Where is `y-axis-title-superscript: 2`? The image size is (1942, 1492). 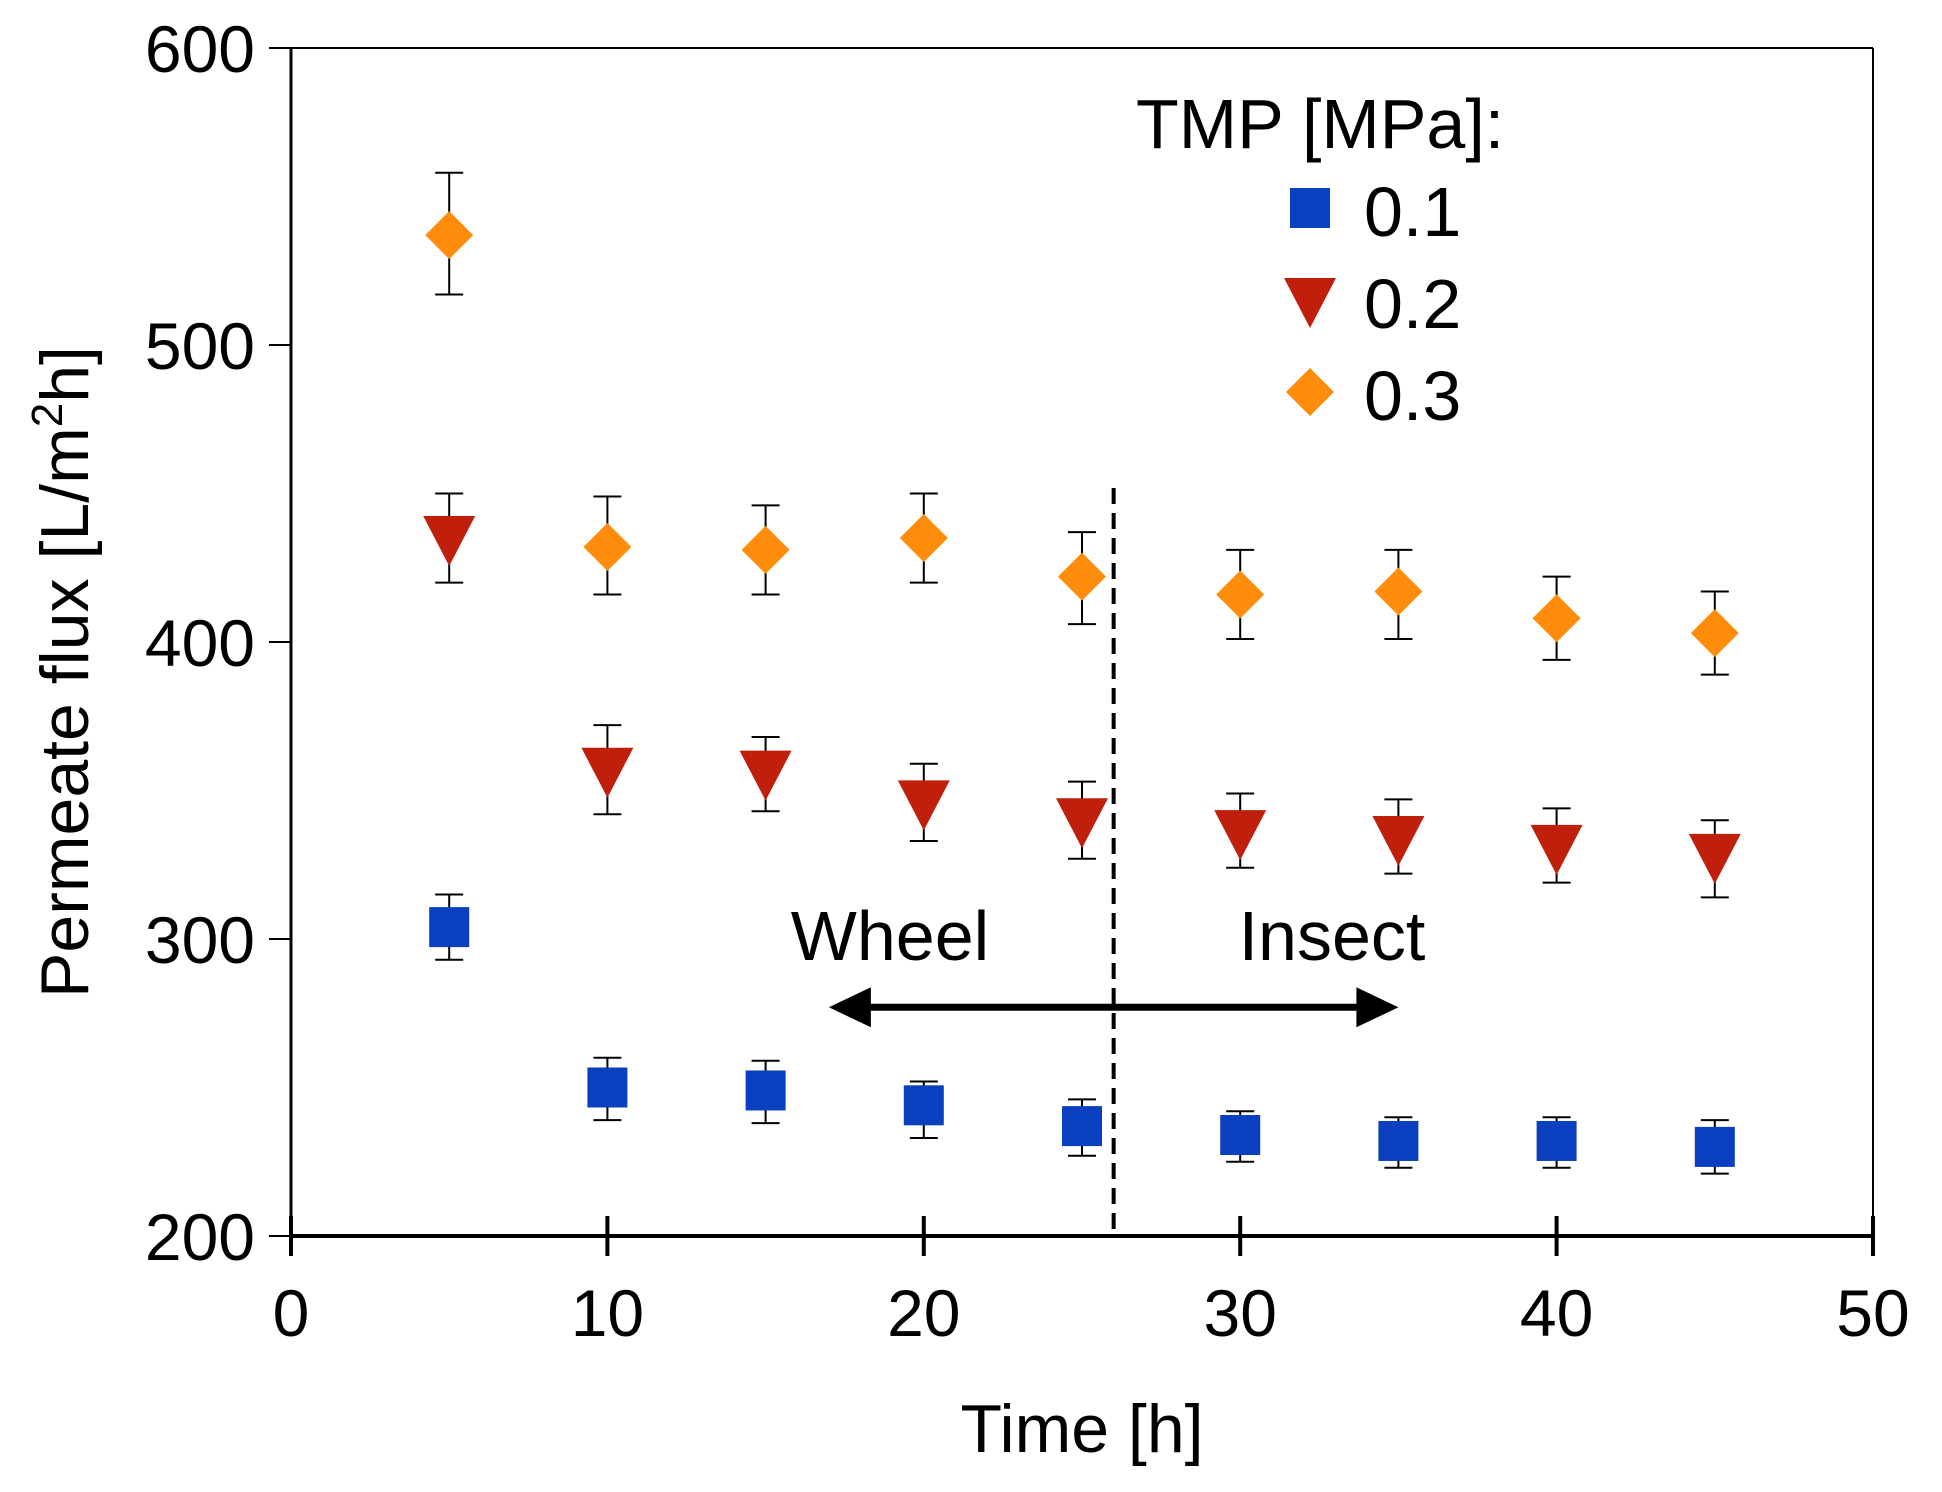 y-axis-title-superscript: 2 is located at coordinates (47, 415).